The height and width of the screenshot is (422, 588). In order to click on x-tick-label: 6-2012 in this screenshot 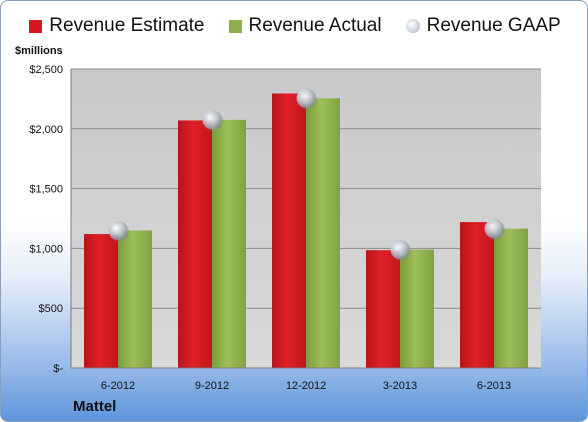, I will do `click(118, 386)`.